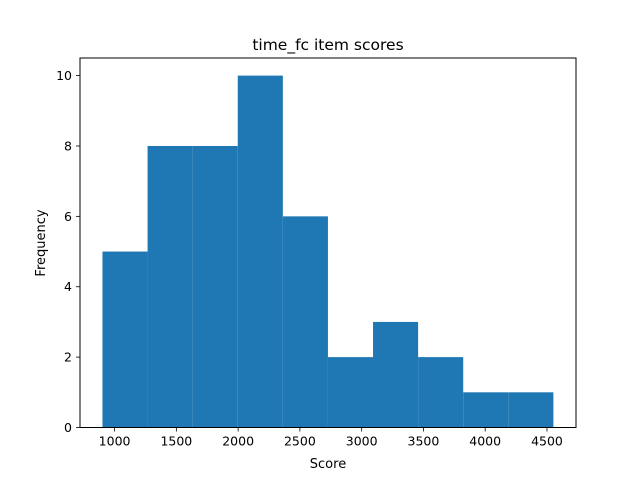 The width and height of the screenshot is (640, 480). I want to click on y-tick-label: 2, so click(68, 357).